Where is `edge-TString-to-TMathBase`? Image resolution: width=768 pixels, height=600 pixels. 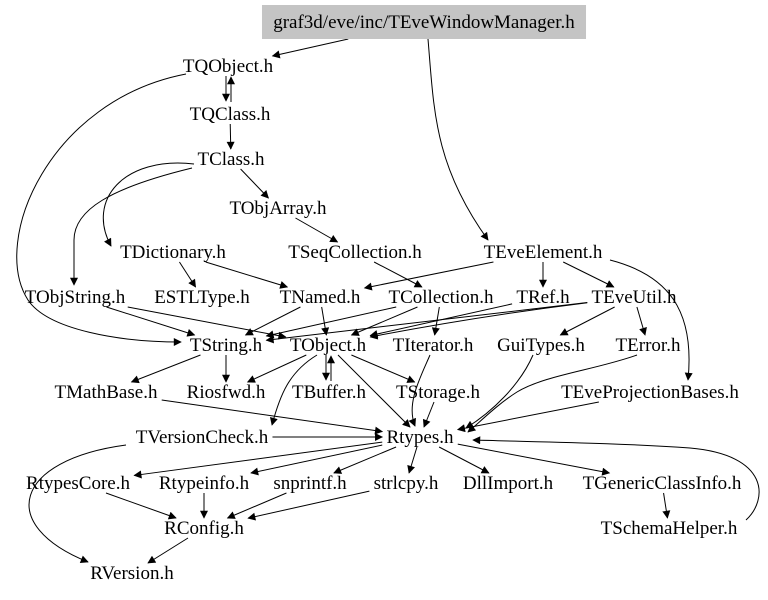 edge-TString-to-TMathBase is located at coordinates (165, 369).